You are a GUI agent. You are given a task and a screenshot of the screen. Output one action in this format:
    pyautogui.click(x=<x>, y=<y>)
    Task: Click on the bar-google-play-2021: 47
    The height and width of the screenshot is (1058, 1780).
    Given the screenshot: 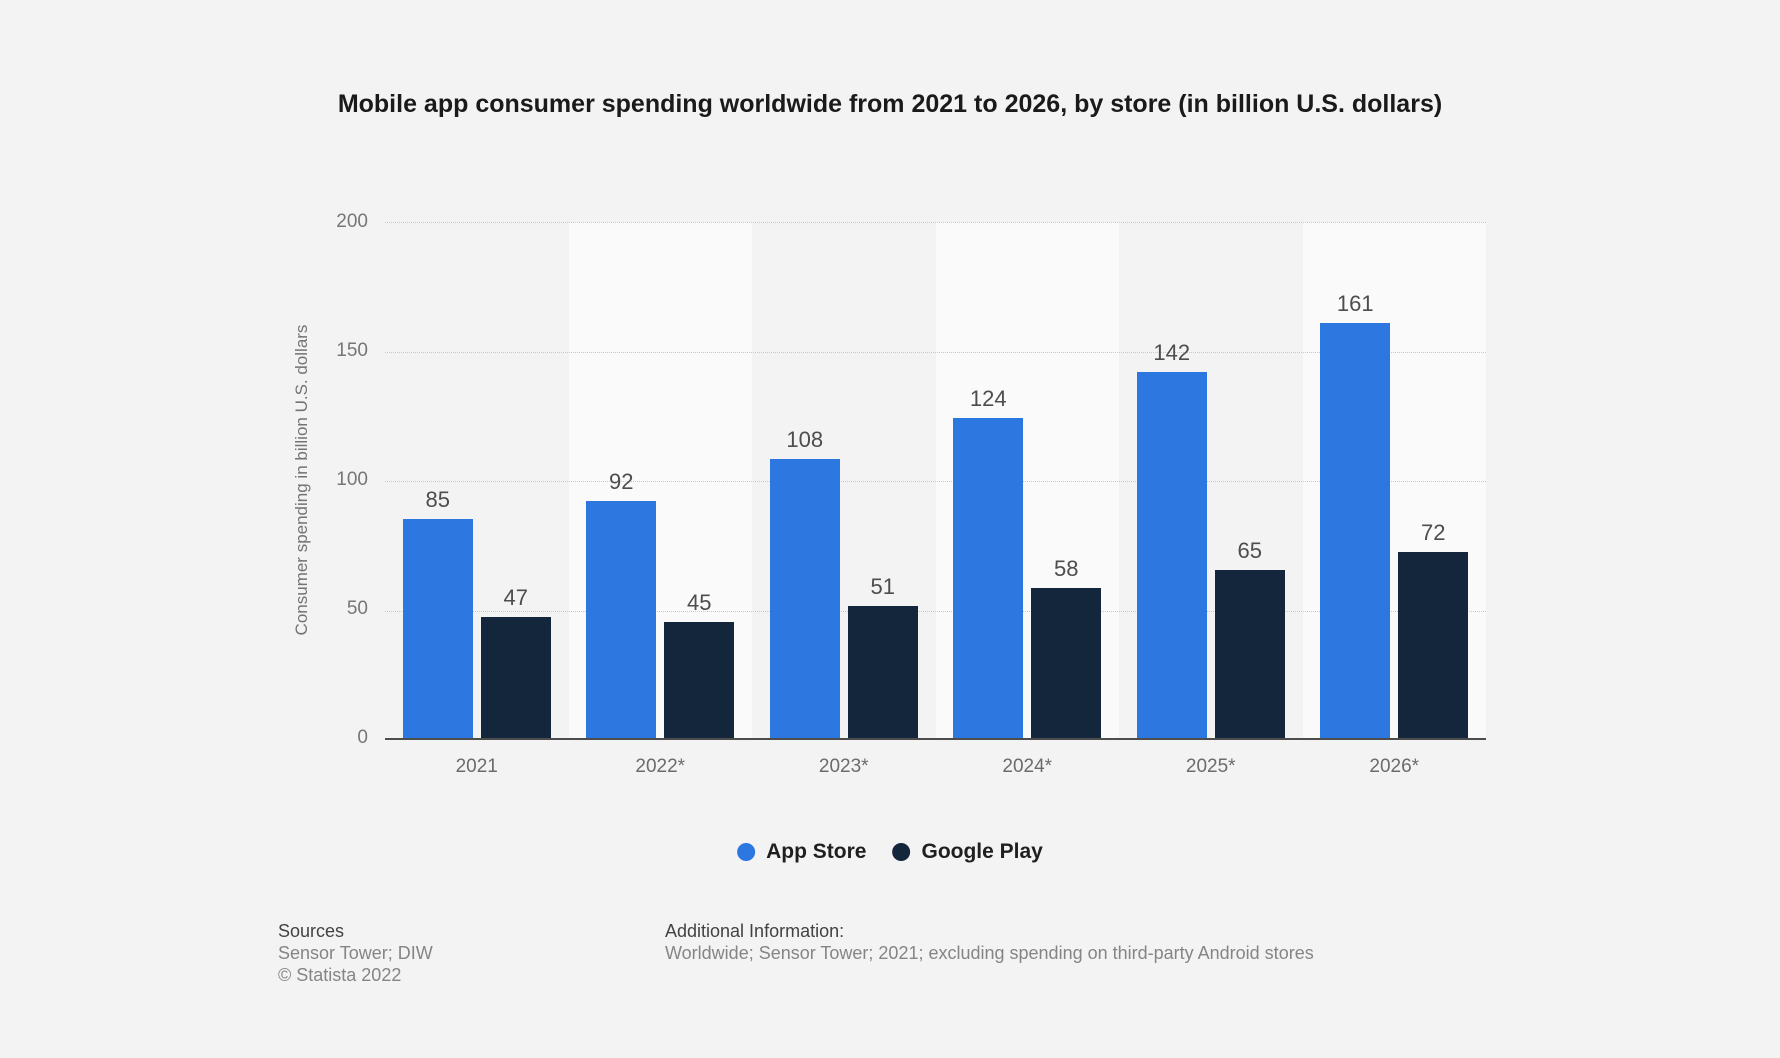 What is the action you would take?
    pyautogui.click(x=515, y=661)
    